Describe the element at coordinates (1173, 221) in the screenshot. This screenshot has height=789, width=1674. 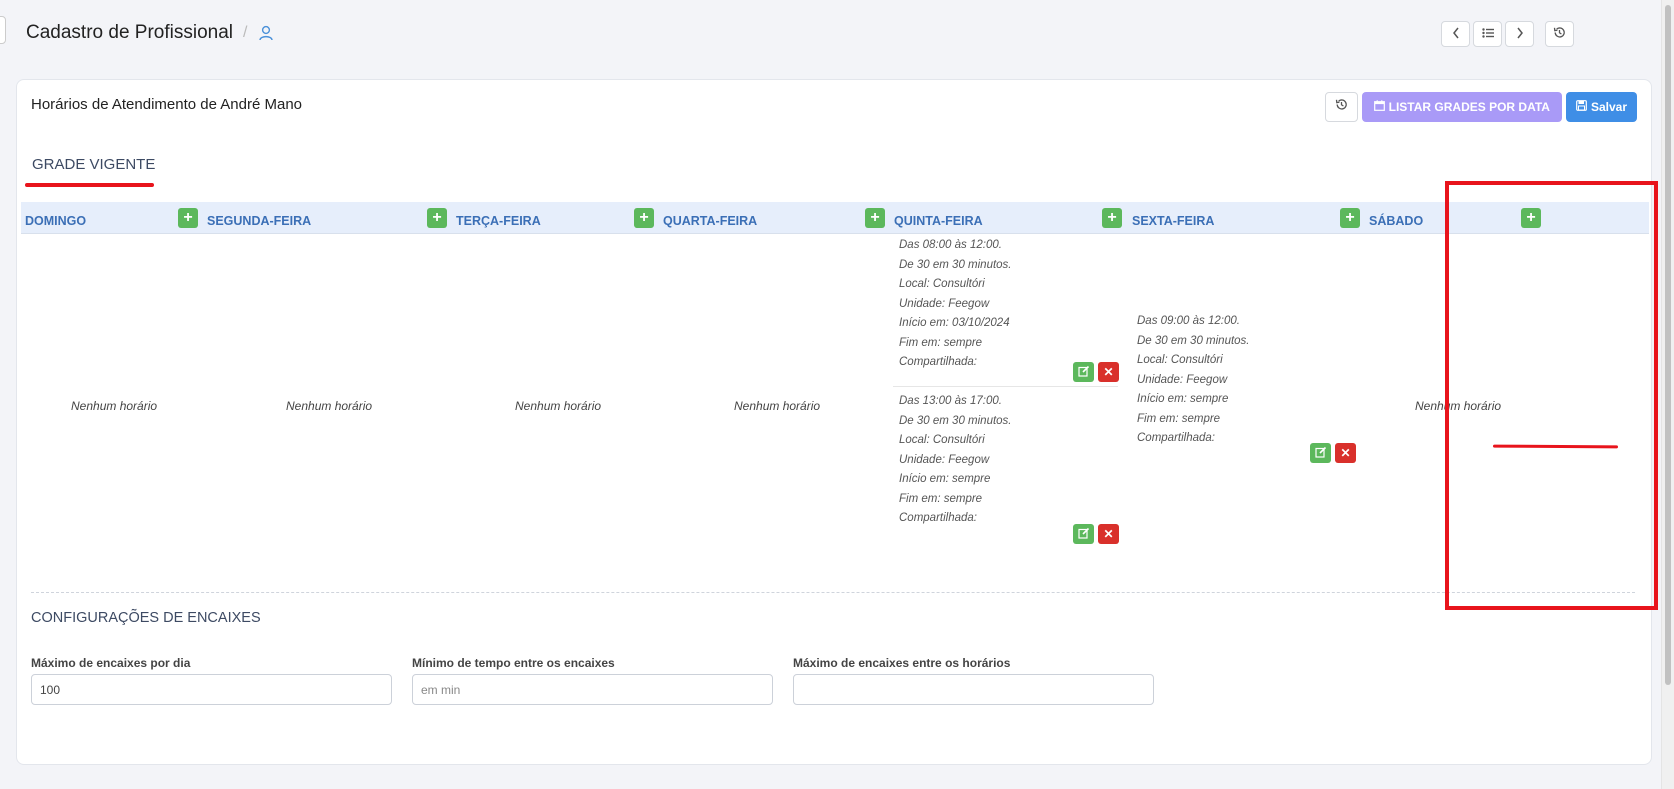
I see `day-header-sexta: SEXTA-FEIRA` at that location.